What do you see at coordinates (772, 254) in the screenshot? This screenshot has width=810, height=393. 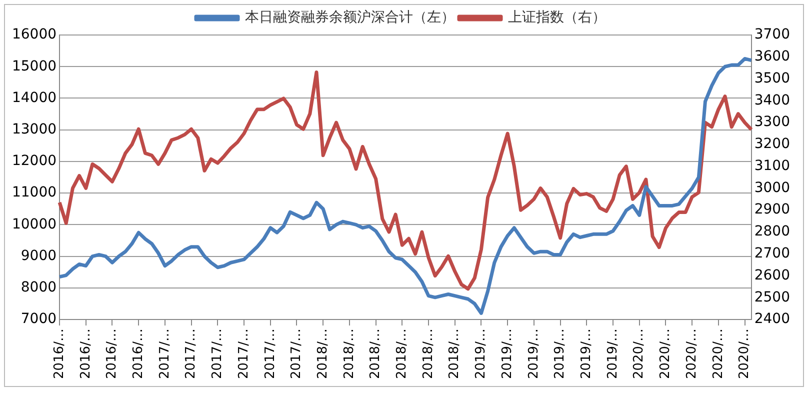 I see `y2-tick-label: 2700` at bounding box center [772, 254].